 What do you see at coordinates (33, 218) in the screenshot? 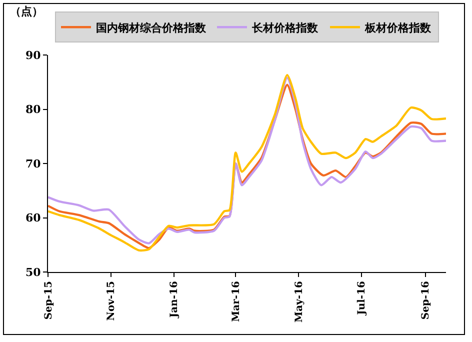
I see `y-tick-label: 60` at bounding box center [33, 218].